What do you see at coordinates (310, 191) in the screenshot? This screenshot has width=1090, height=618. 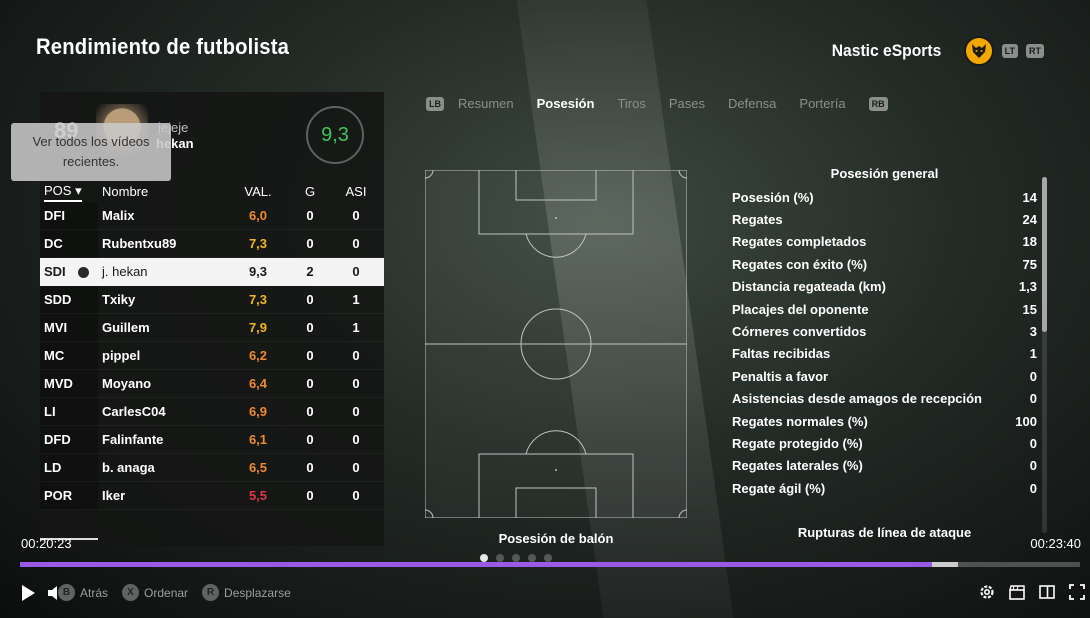 I see `goals-header: G` at bounding box center [310, 191].